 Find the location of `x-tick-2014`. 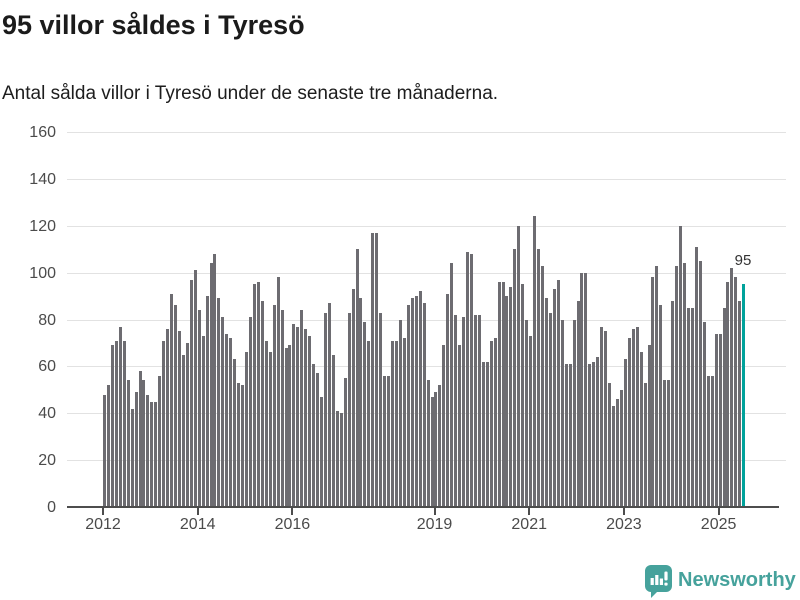

x-tick-2014 is located at coordinates (197, 511).